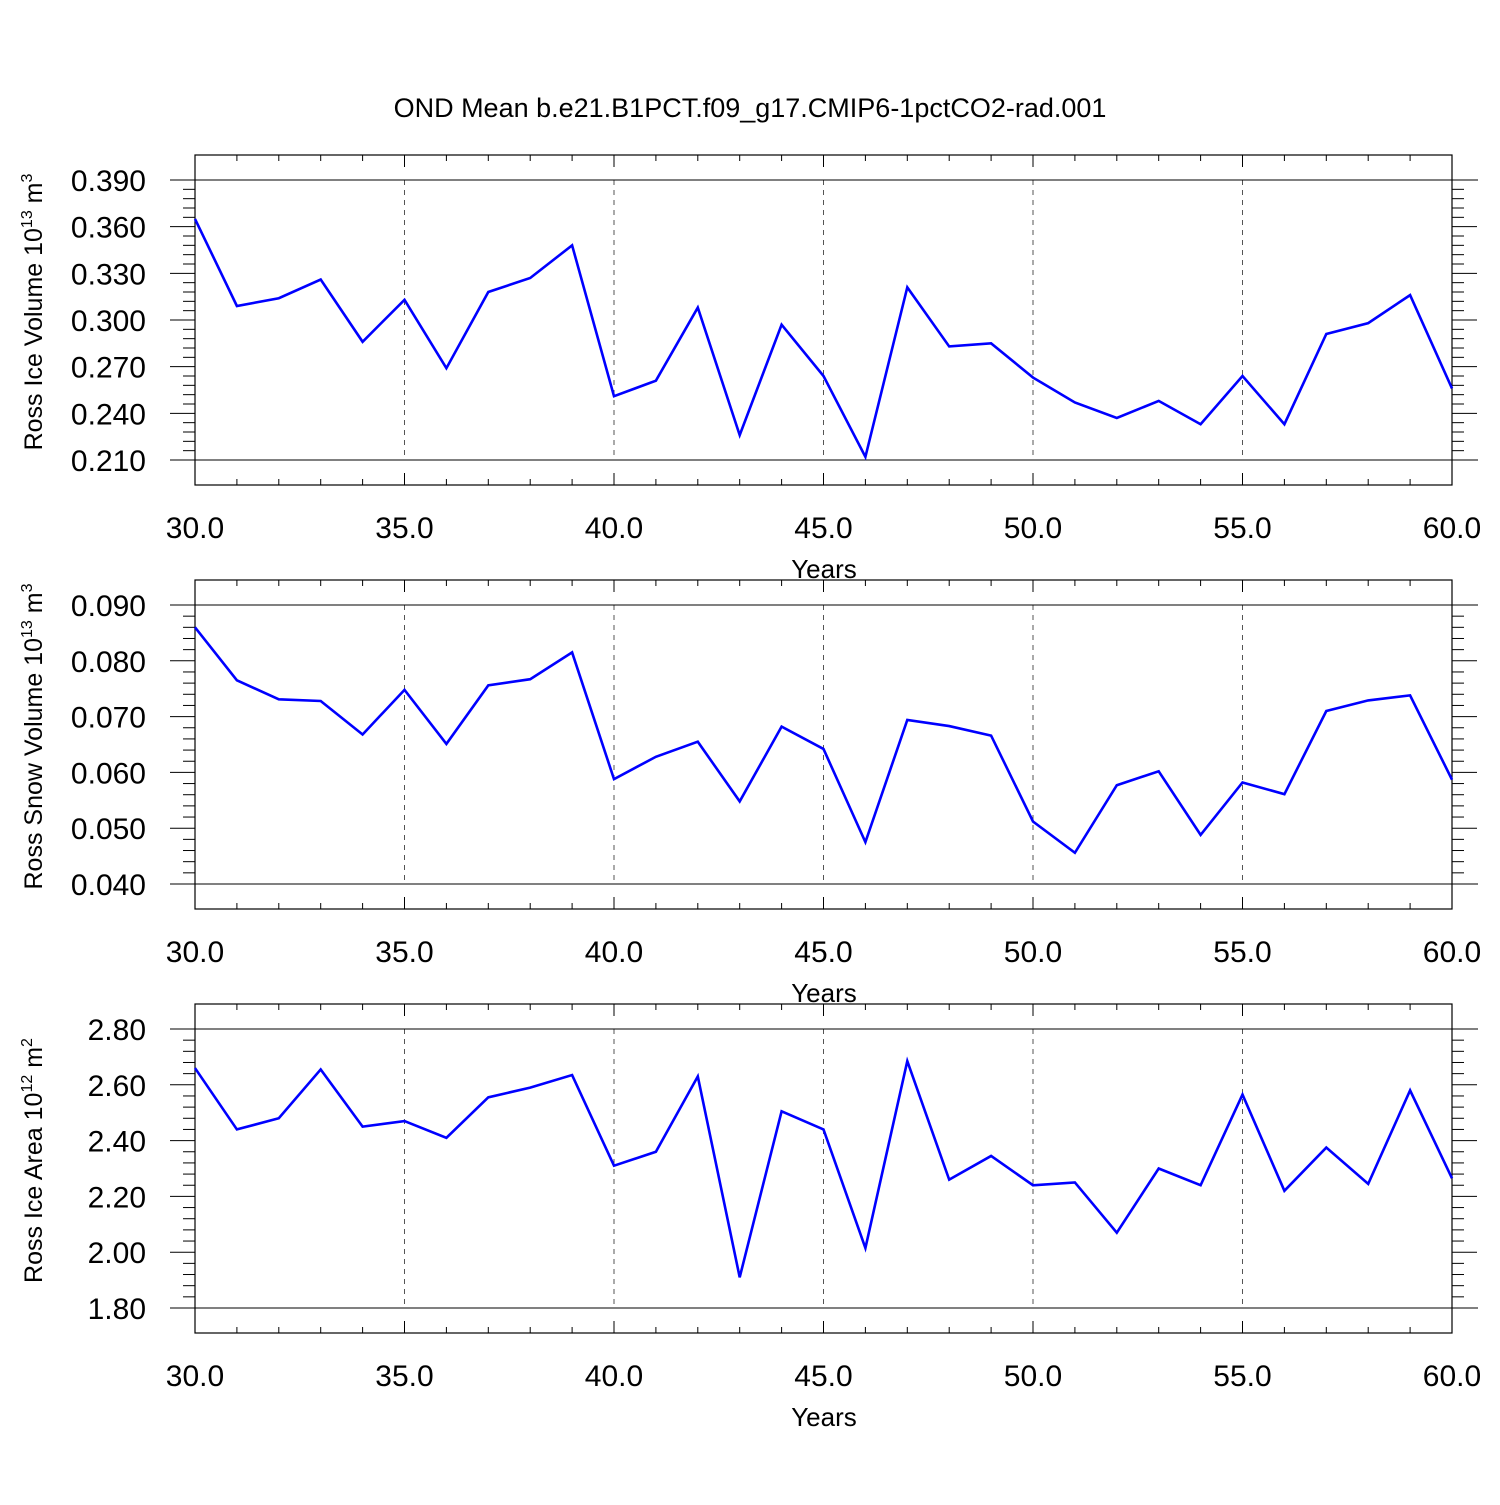  Describe the element at coordinates (108, 773) in the screenshot. I see `y-tick-label: 0.060` at that location.